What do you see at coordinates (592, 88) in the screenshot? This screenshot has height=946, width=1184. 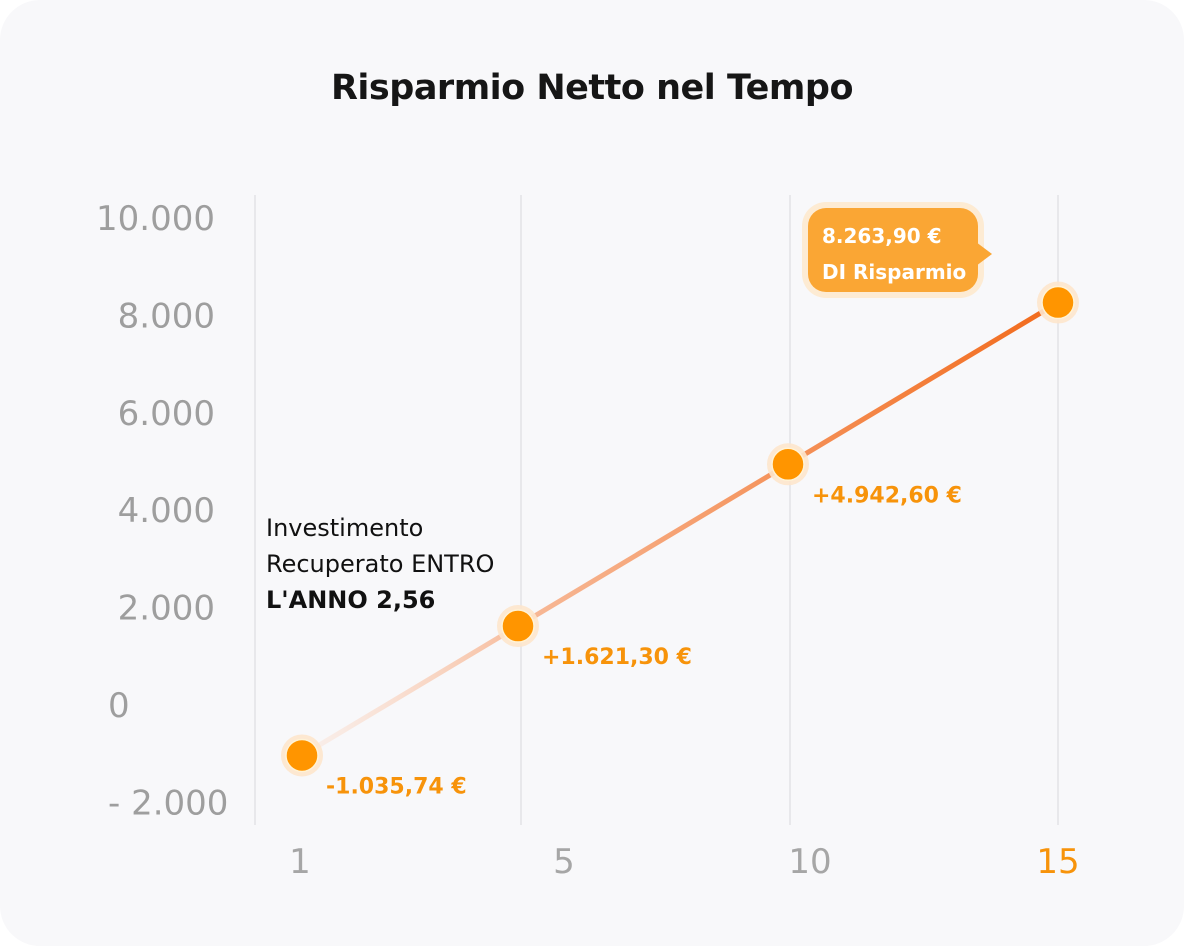 I see `chart-title: Risparmio Netto nel Tempo` at bounding box center [592, 88].